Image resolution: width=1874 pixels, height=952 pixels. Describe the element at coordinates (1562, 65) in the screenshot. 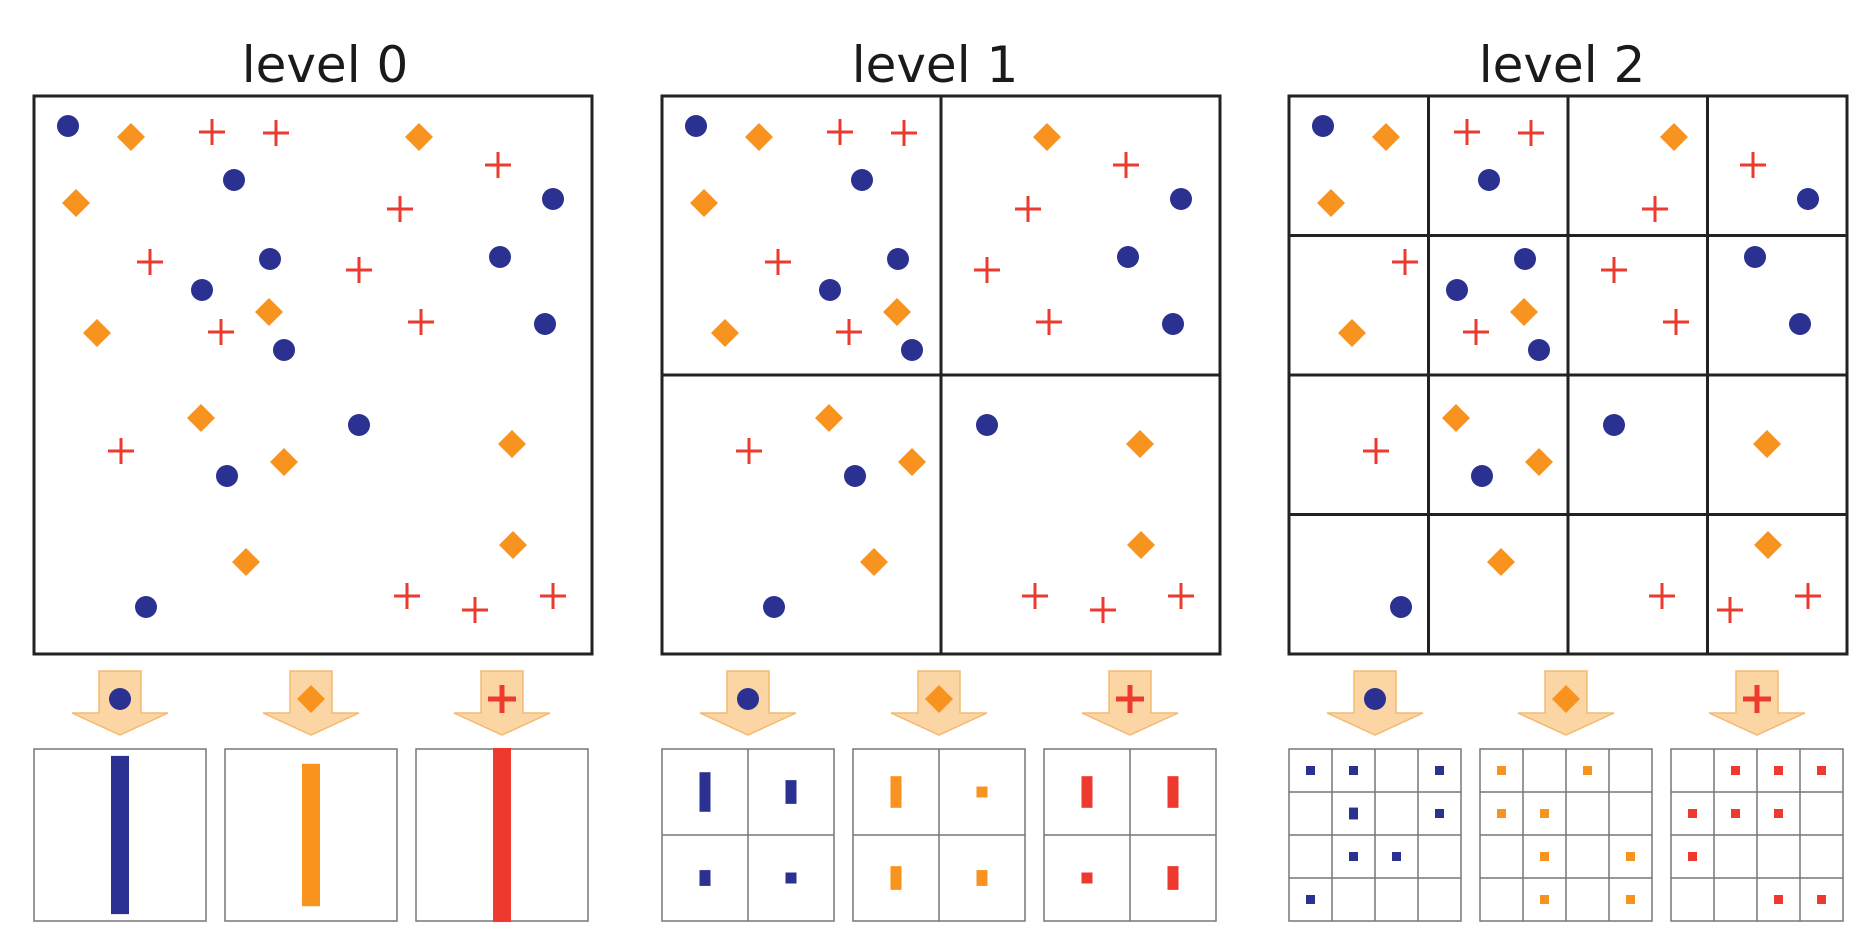

I see `level-2-title: level 2` at that location.